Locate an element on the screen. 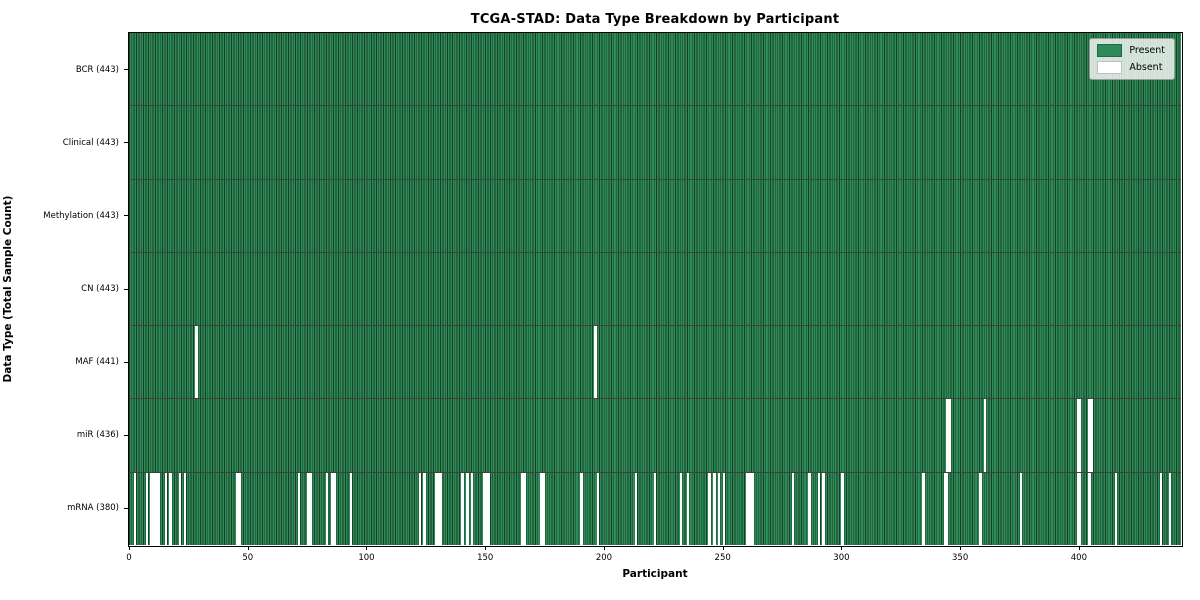  x-tick-label: 0 is located at coordinates (129, 558).